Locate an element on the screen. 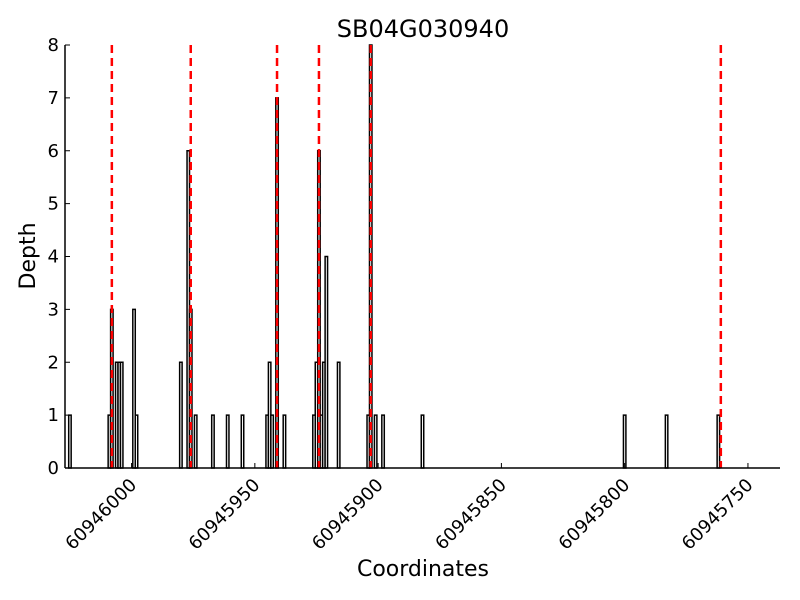  y-tick-label: 4 is located at coordinates (53, 257).